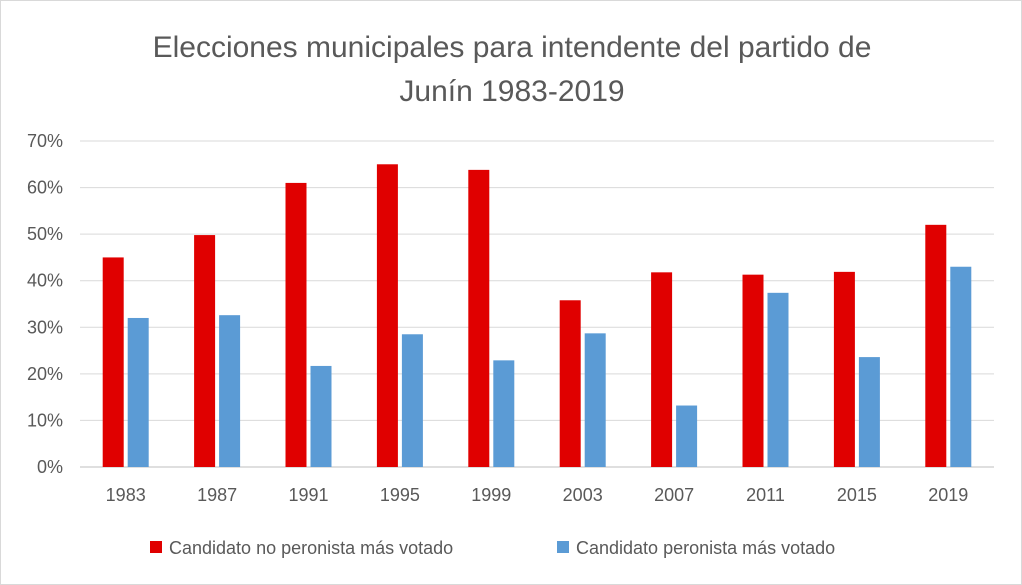  I want to click on y-tick-label: 70%, so click(45, 141).